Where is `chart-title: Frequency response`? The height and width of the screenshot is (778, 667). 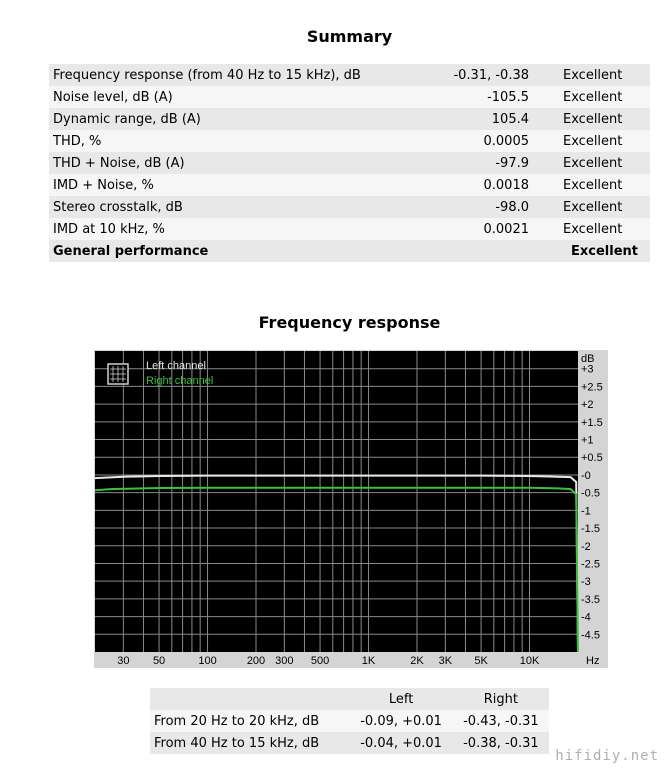 chart-title: Frequency response is located at coordinates (349, 322).